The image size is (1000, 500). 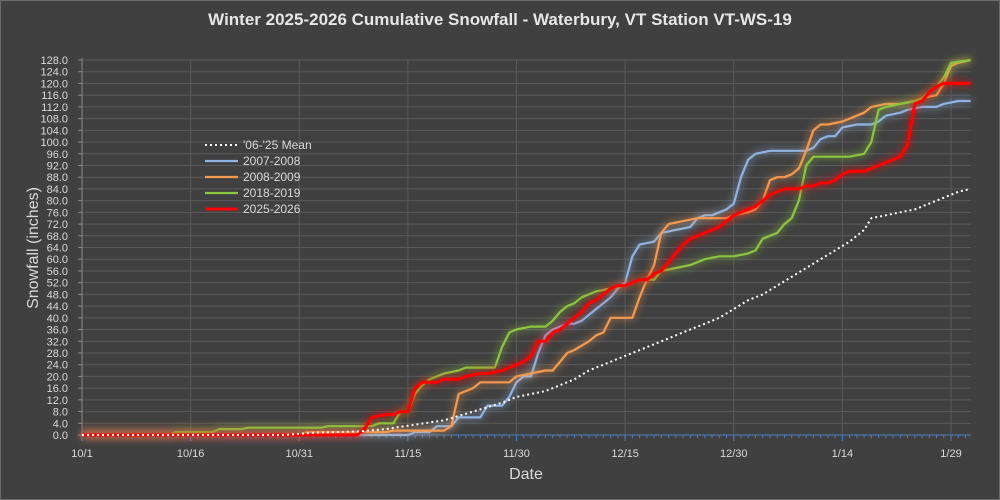 I want to click on y-tick-label: 76.0, so click(x=57, y=213).